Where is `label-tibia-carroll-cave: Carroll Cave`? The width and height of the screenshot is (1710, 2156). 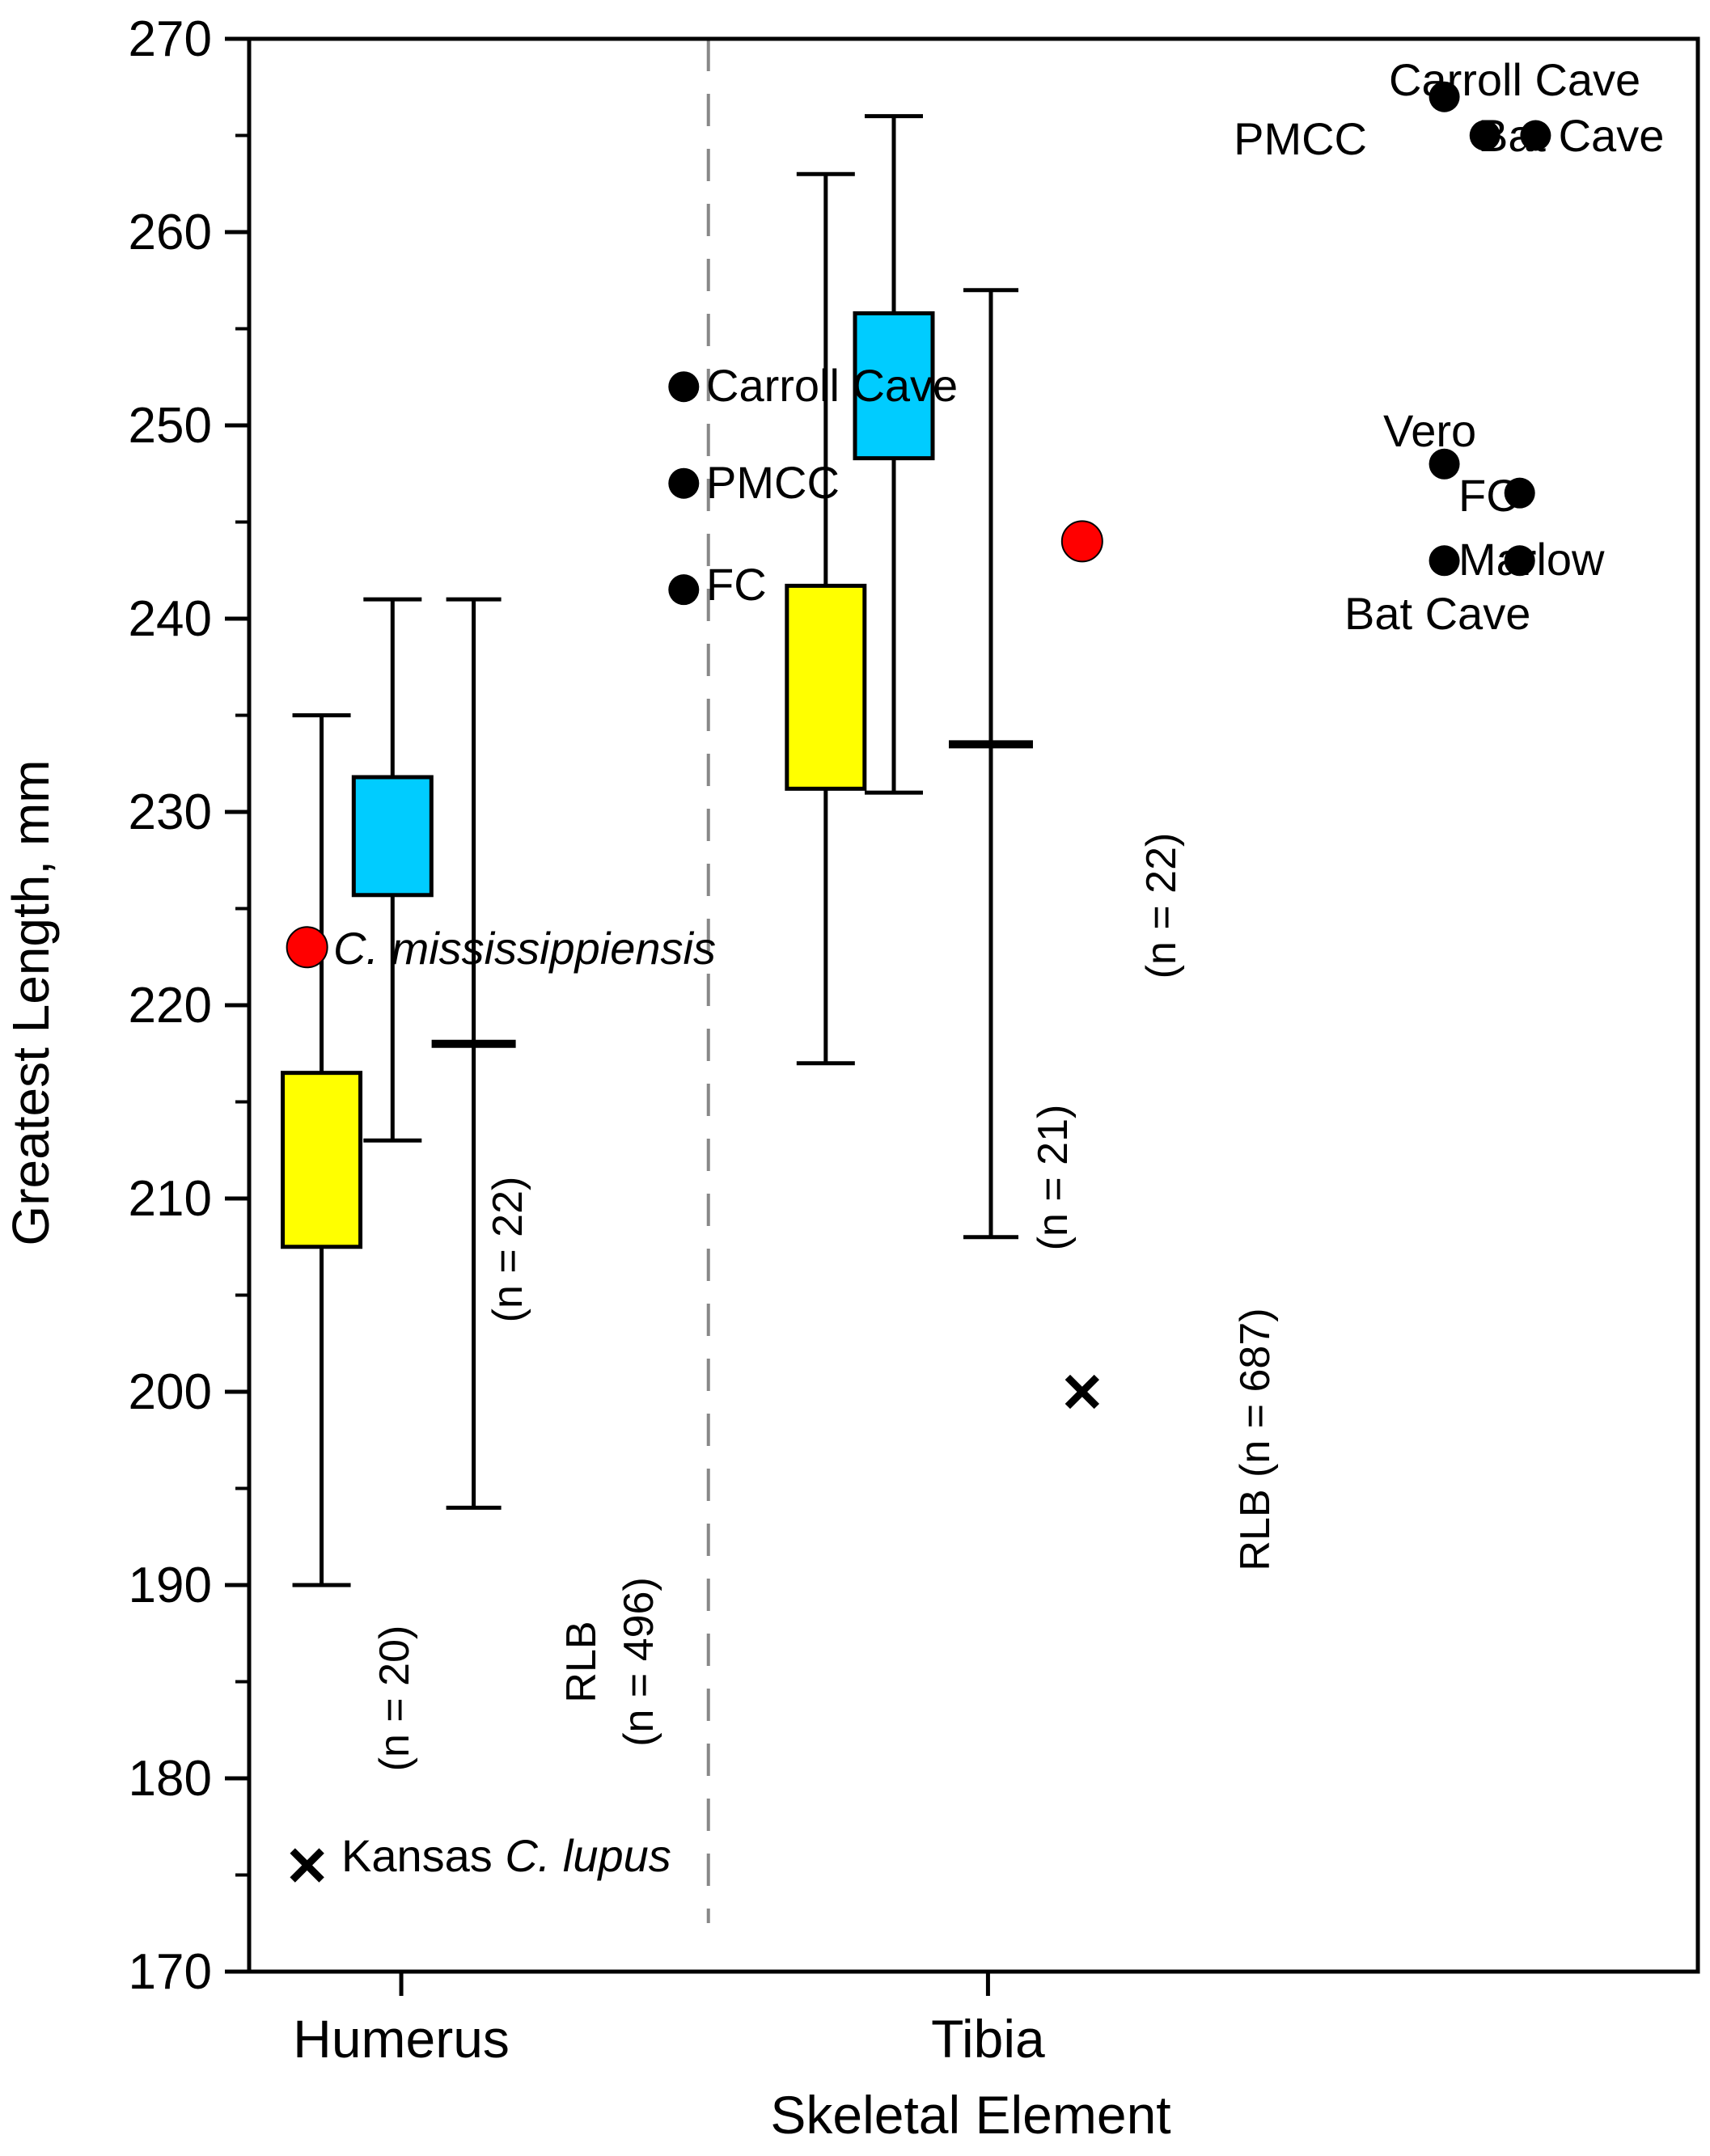 label-tibia-carroll-cave: Carroll Cave is located at coordinates (1514, 79).